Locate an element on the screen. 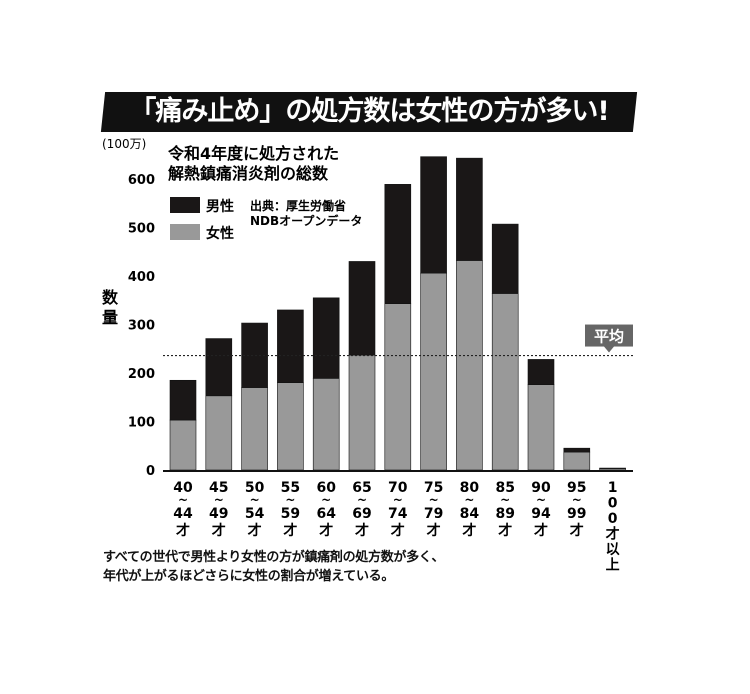 The width and height of the screenshot is (750, 694). x-tick-label: 95~99才 is located at coordinates (576, 509).